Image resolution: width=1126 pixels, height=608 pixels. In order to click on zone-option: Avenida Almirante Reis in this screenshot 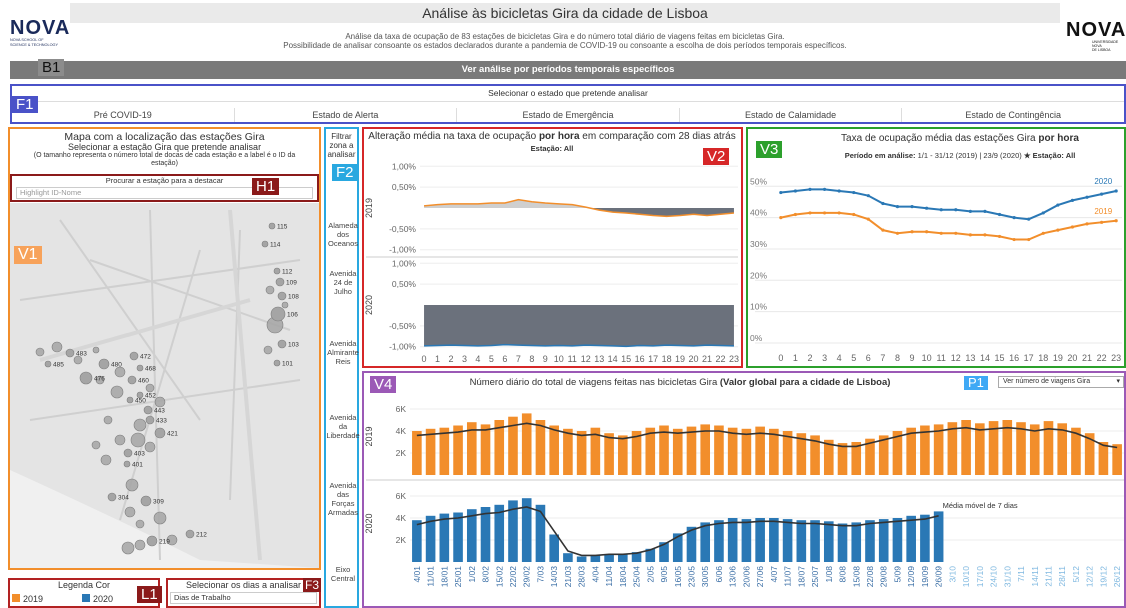, I will do `click(343, 352)`.